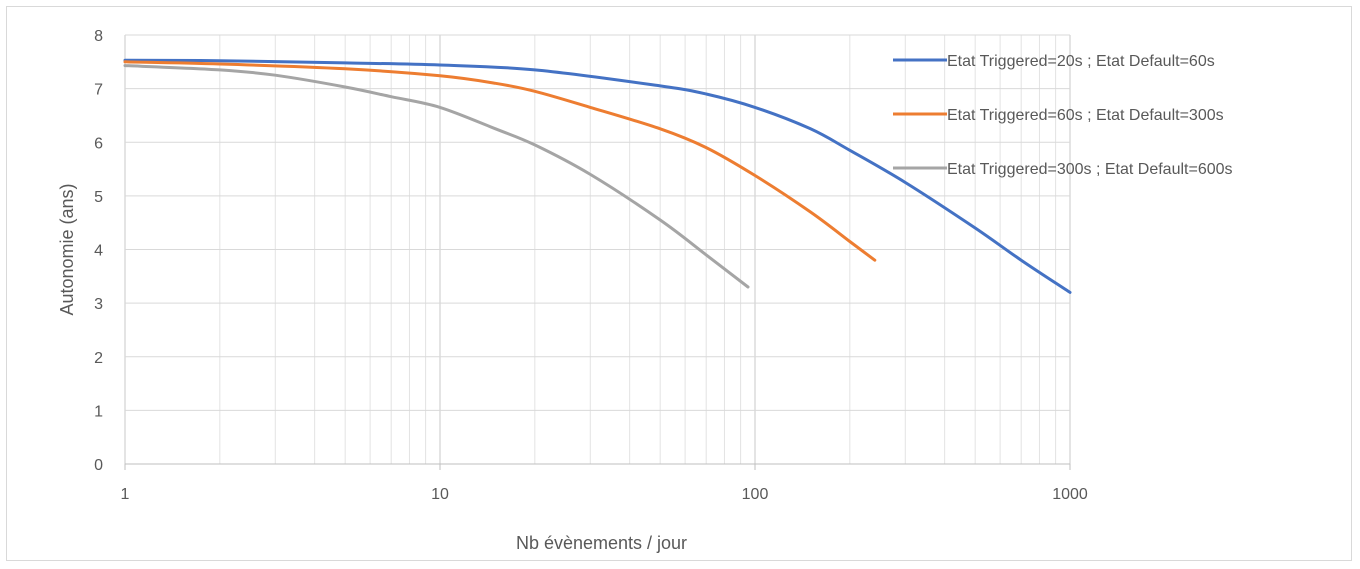 The image size is (1360, 569). What do you see at coordinates (98, 197) in the screenshot?
I see `y-tick-label: 5` at bounding box center [98, 197].